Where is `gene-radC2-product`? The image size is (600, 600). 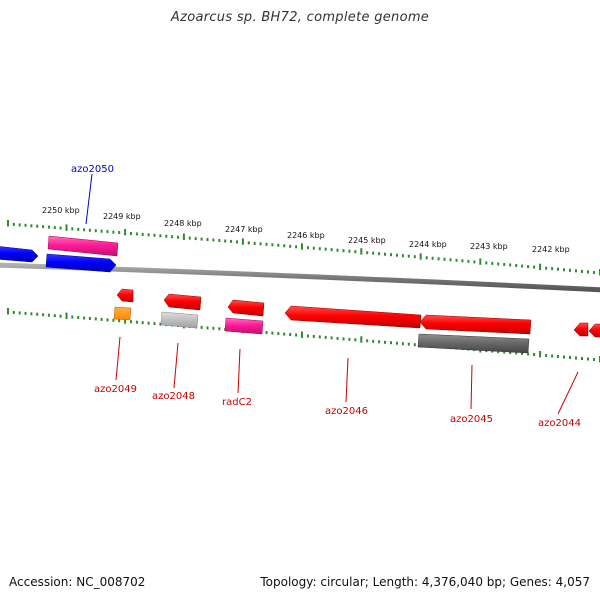 gene-radC2-product is located at coordinates (244, 326).